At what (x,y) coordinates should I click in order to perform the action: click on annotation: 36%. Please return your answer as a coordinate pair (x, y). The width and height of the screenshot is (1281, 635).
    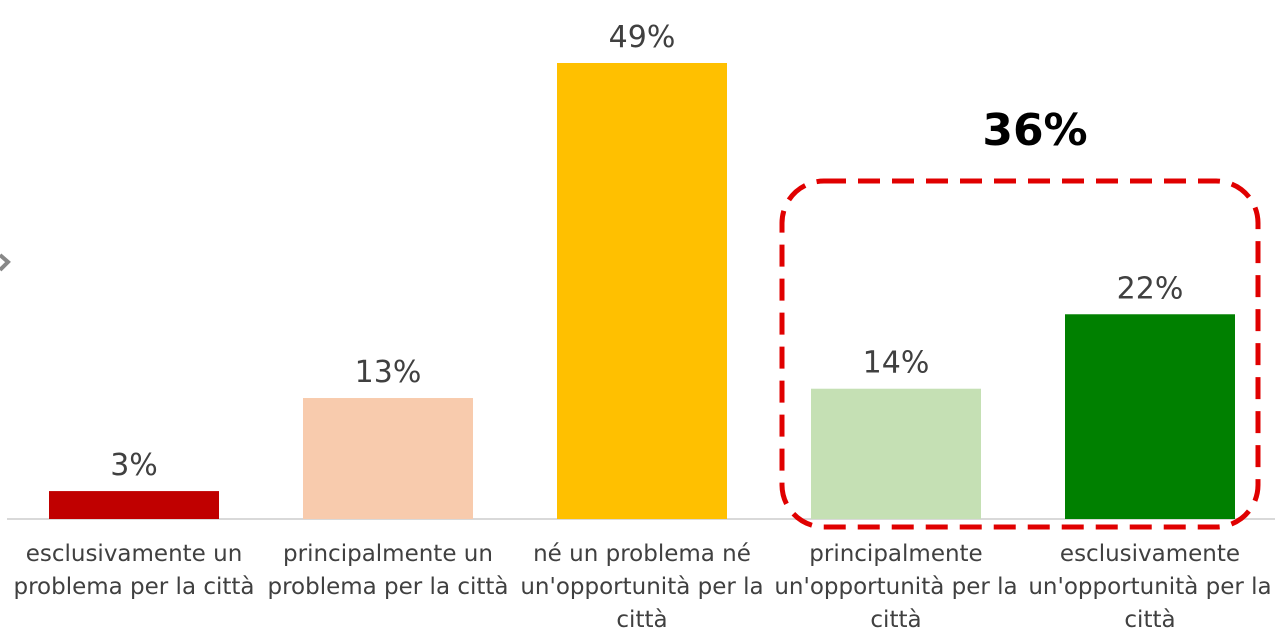
    Looking at the image, I should click on (1034, 130).